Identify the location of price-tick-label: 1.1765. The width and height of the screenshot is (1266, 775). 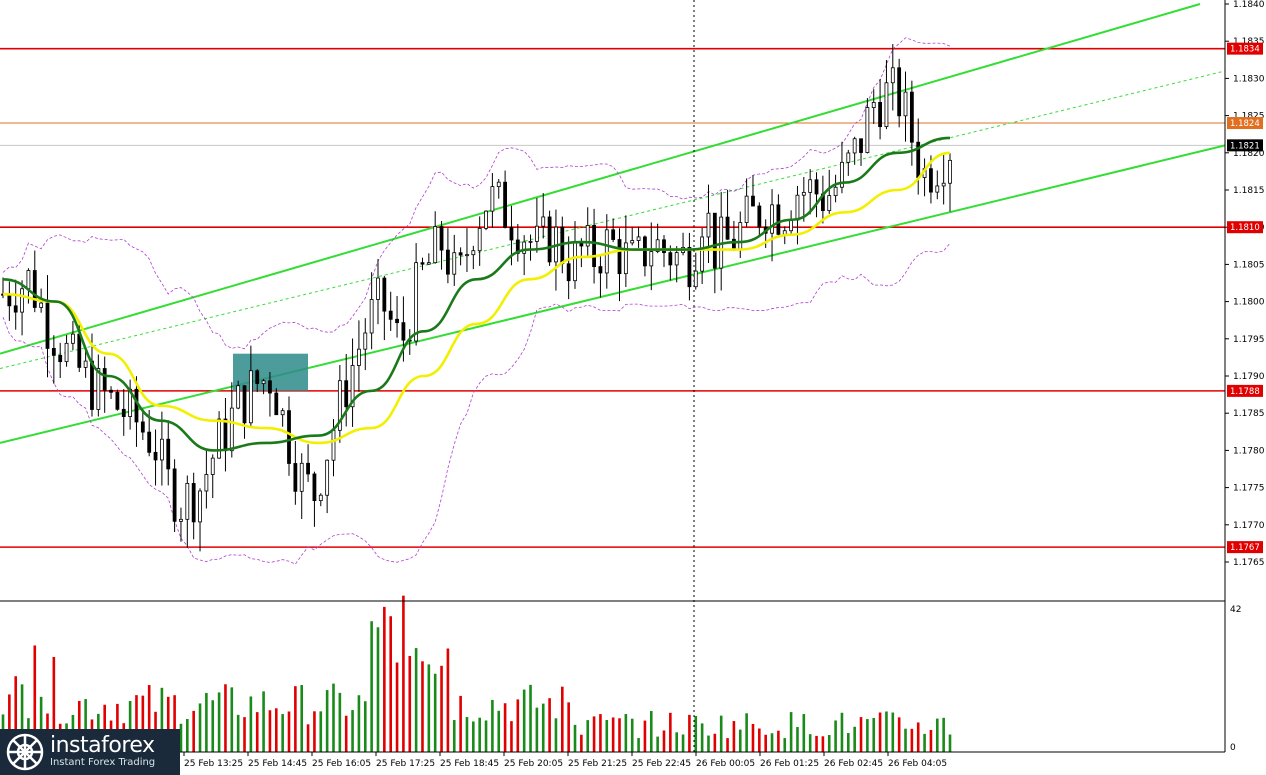
(1249, 563).